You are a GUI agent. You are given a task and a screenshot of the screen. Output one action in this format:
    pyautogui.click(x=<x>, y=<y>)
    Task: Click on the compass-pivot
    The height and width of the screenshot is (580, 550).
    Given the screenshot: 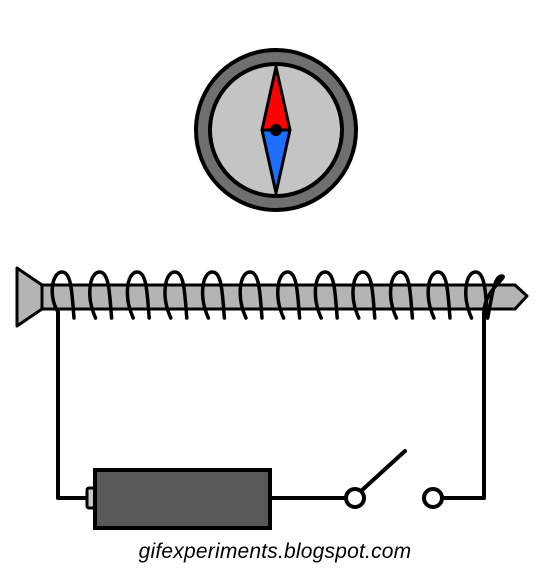 What is the action you would take?
    pyautogui.click(x=276, y=130)
    